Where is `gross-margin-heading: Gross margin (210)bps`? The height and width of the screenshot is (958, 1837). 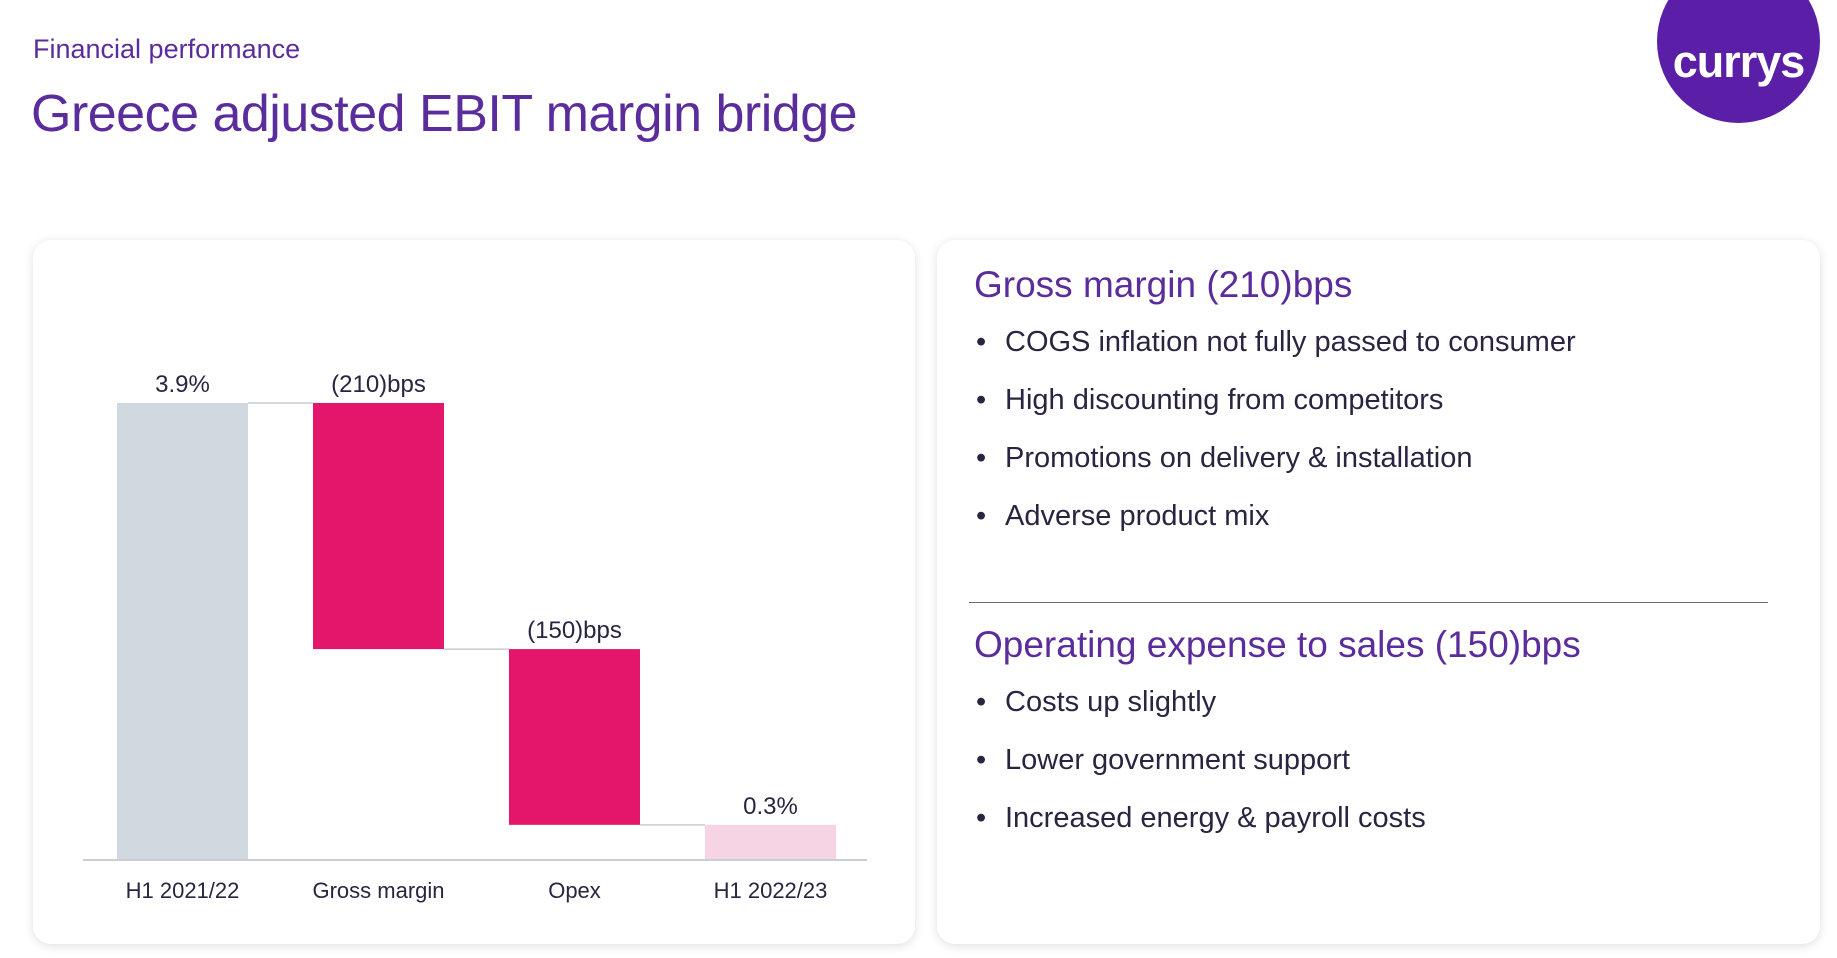 gross-margin-heading: Gross margin (210)bps is located at coordinates (1163, 284).